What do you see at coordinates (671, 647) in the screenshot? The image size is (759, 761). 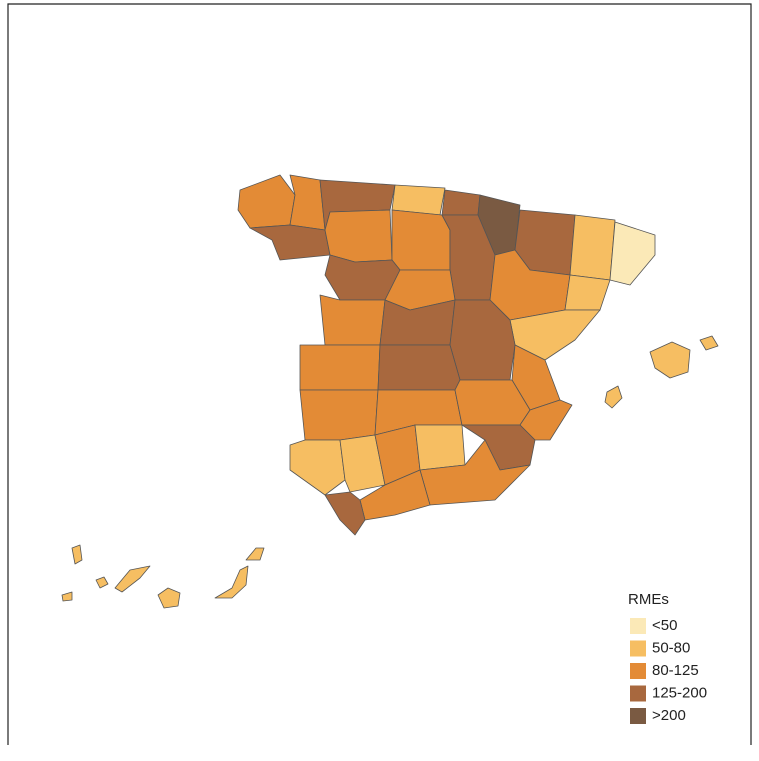 I see `legend-label: 50-80` at bounding box center [671, 647].